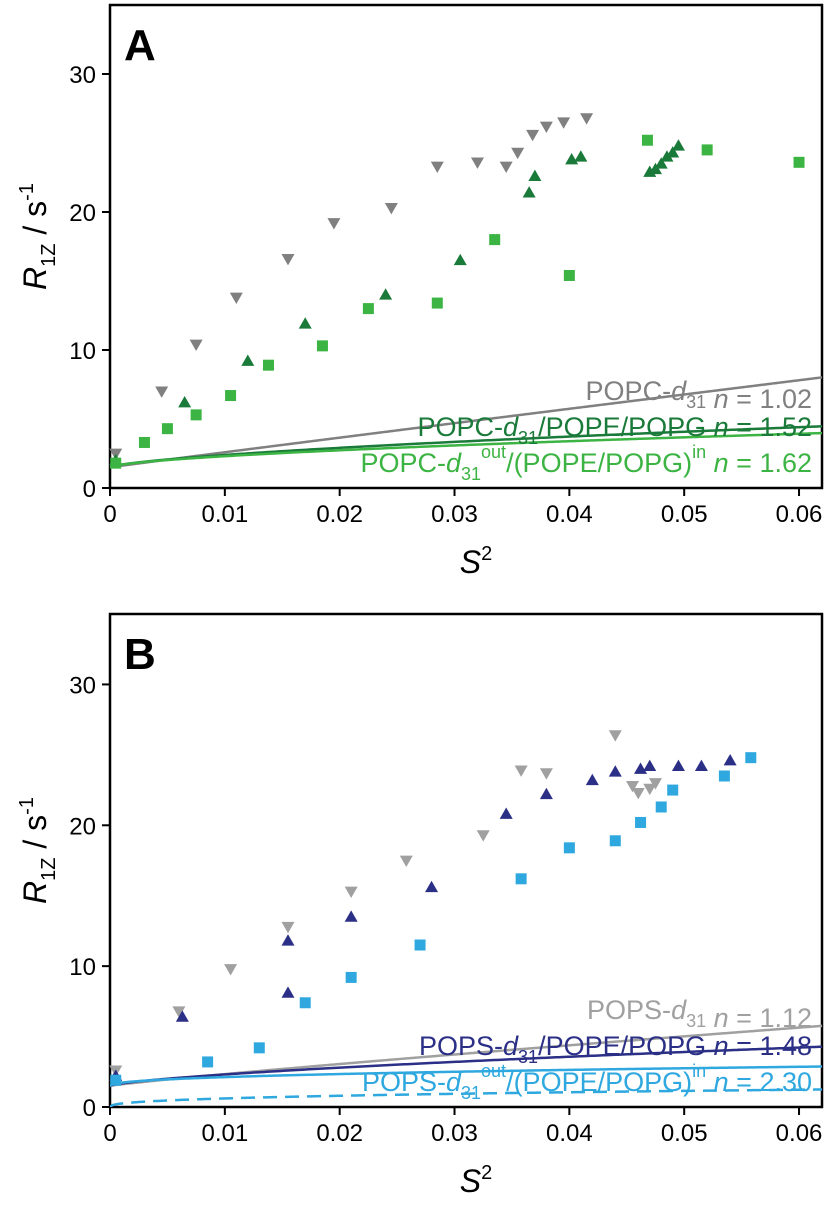  What do you see at coordinates (684, 1133) in the screenshot?
I see `x-tick-label: 0.05` at bounding box center [684, 1133].